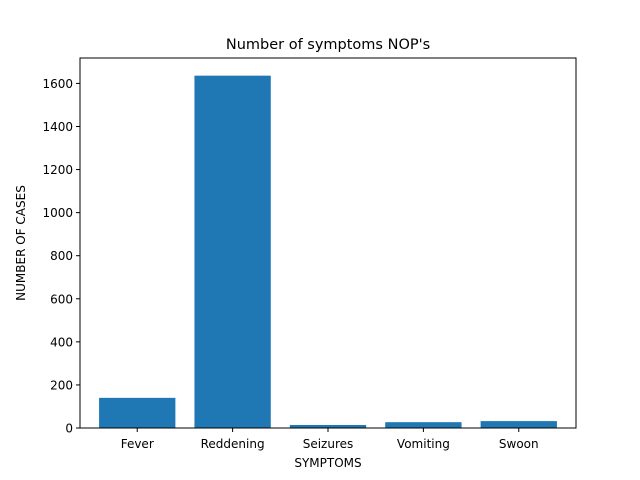 The width and height of the screenshot is (640, 480). Describe the element at coordinates (423, 425) in the screenshot. I see `bar-vomiting` at that location.